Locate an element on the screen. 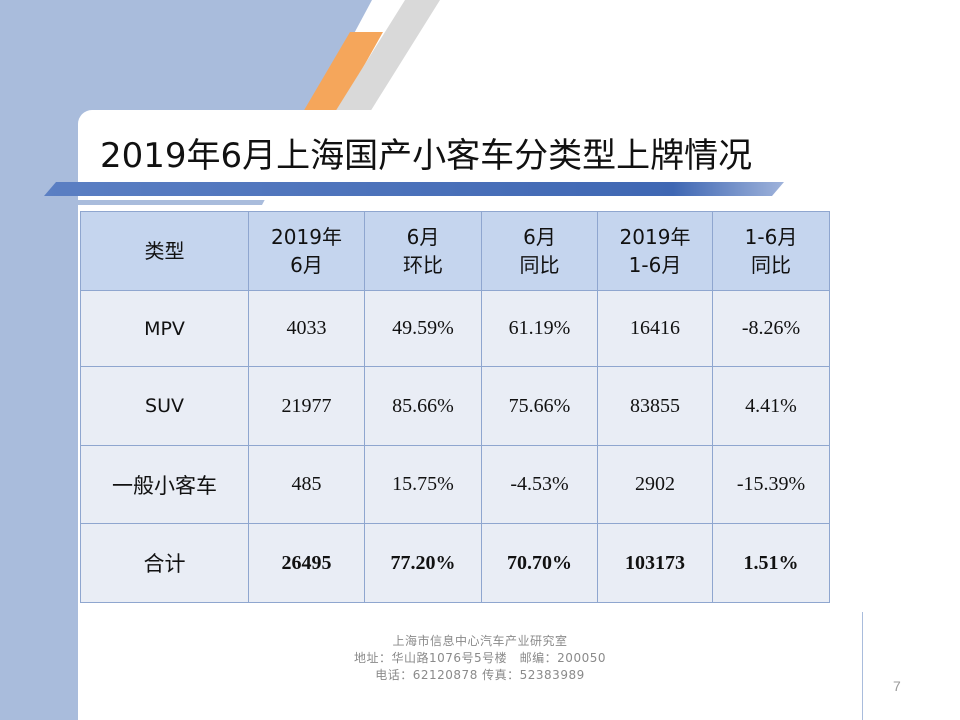 The height and width of the screenshot is (720, 960). footer-org: 上海市信息中心汽车产业研究室 is located at coordinates (480, 641).